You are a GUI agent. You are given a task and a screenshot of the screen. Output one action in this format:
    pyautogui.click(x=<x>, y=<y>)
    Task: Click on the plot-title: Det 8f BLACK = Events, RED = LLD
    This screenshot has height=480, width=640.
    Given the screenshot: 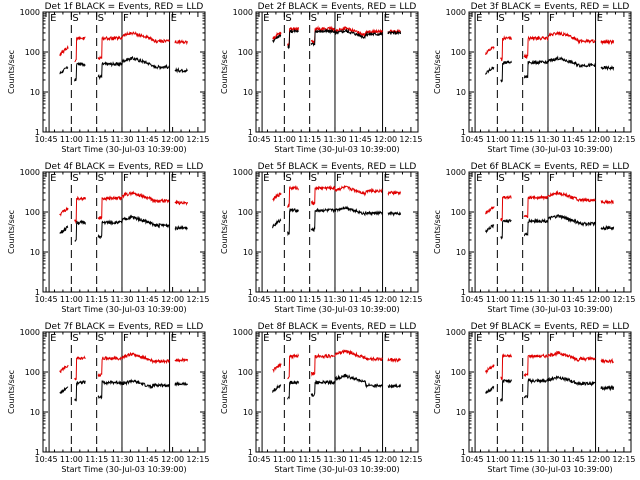 What is the action you would take?
    pyautogui.click(x=337, y=327)
    